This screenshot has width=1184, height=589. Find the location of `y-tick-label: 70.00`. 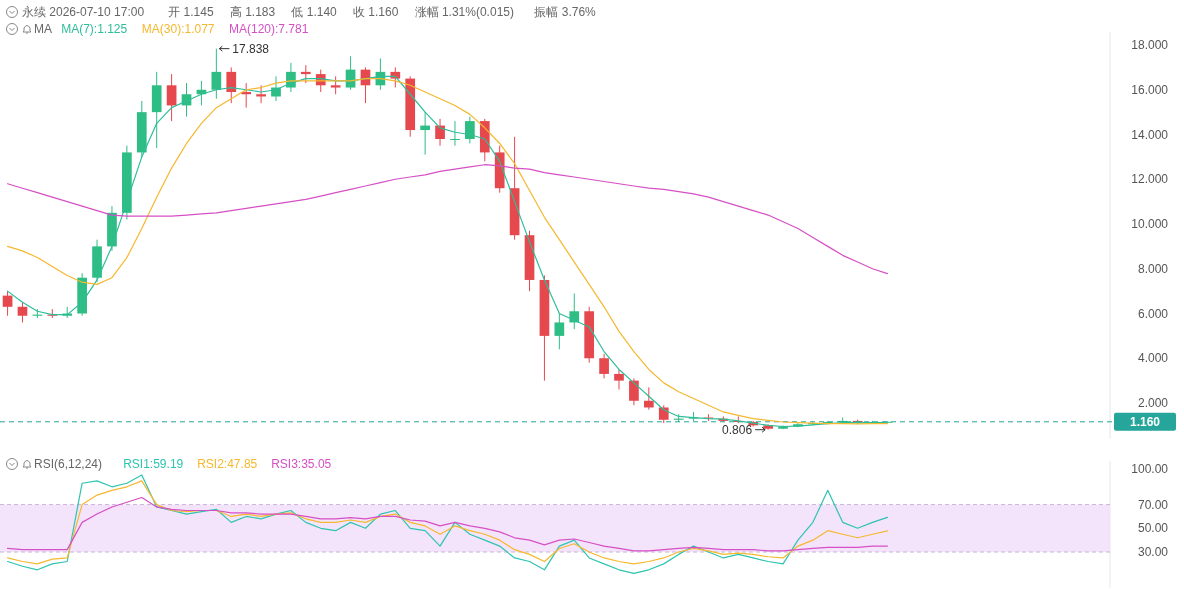

y-tick-label: 70.00 is located at coordinates (1153, 504).